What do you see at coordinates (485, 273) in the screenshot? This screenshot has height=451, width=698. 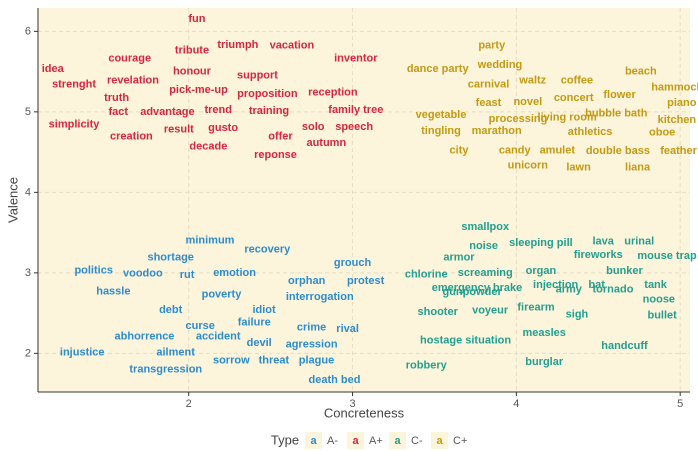 I see `word-point: screaming` at bounding box center [485, 273].